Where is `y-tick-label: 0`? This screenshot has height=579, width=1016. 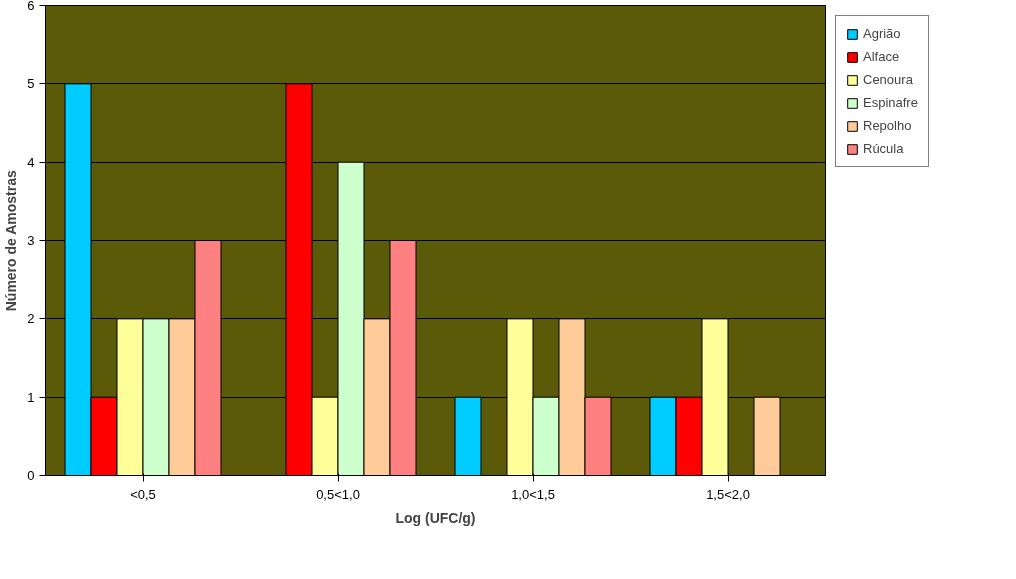
y-tick-label: 0 is located at coordinates (31, 475).